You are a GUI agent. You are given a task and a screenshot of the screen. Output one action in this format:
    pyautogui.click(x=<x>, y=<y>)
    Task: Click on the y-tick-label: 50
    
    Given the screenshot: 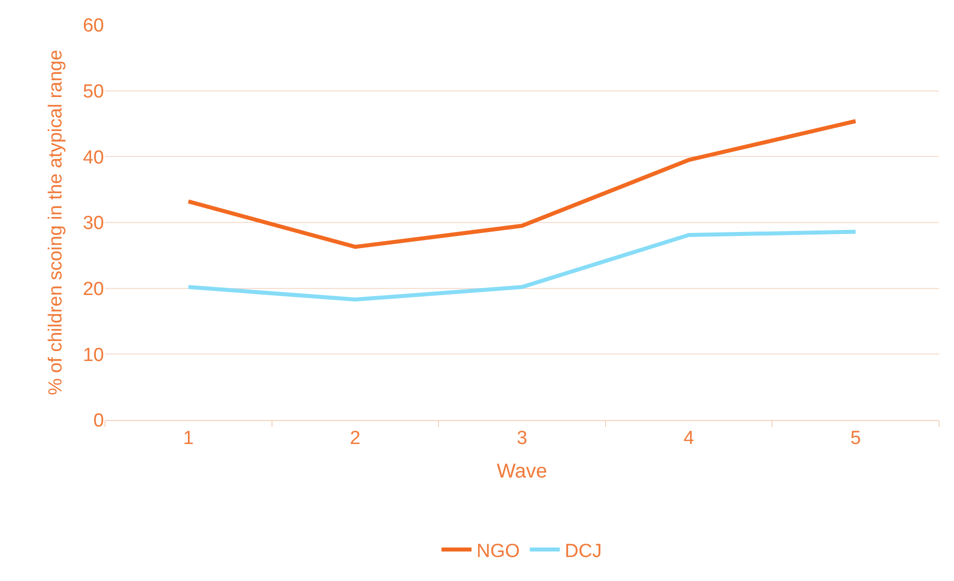 What is the action you would take?
    pyautogui.click(x=93, y=91)
    